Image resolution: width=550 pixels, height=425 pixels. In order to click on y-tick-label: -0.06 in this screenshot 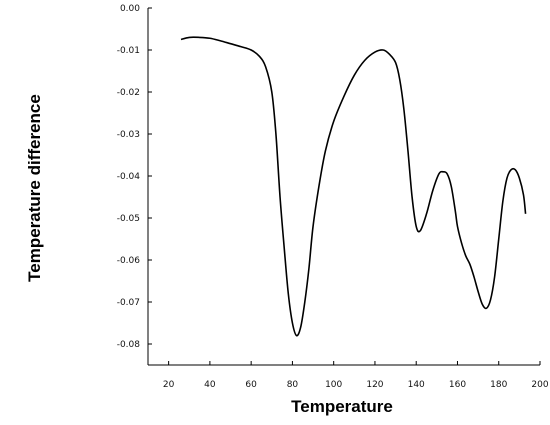, I will do `click(129, 261)`.